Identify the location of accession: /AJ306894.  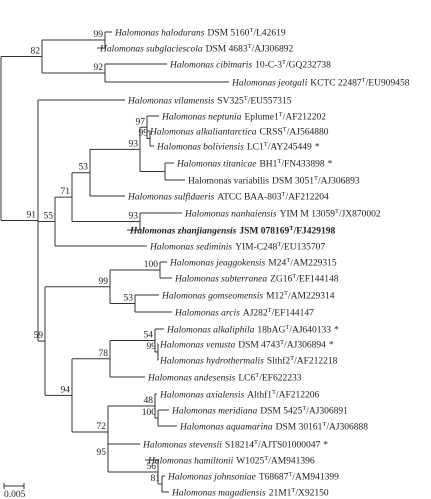
(305, 346).